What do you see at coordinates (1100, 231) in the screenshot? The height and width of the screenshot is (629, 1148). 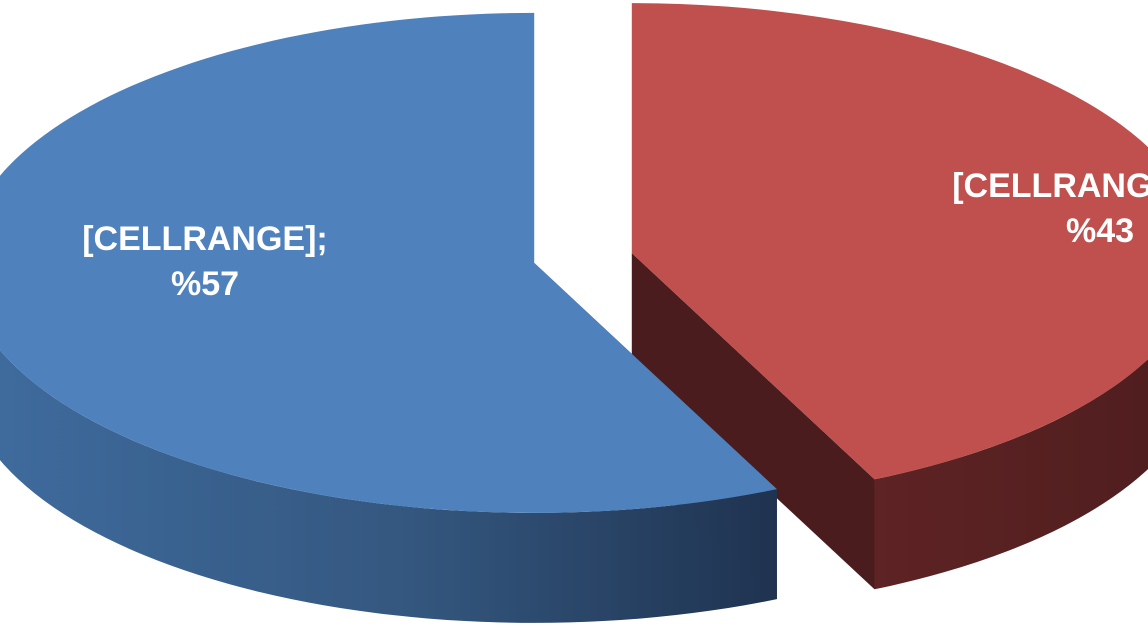 I see `data-label-value-2: %43` at bounding box center [1100, 231].